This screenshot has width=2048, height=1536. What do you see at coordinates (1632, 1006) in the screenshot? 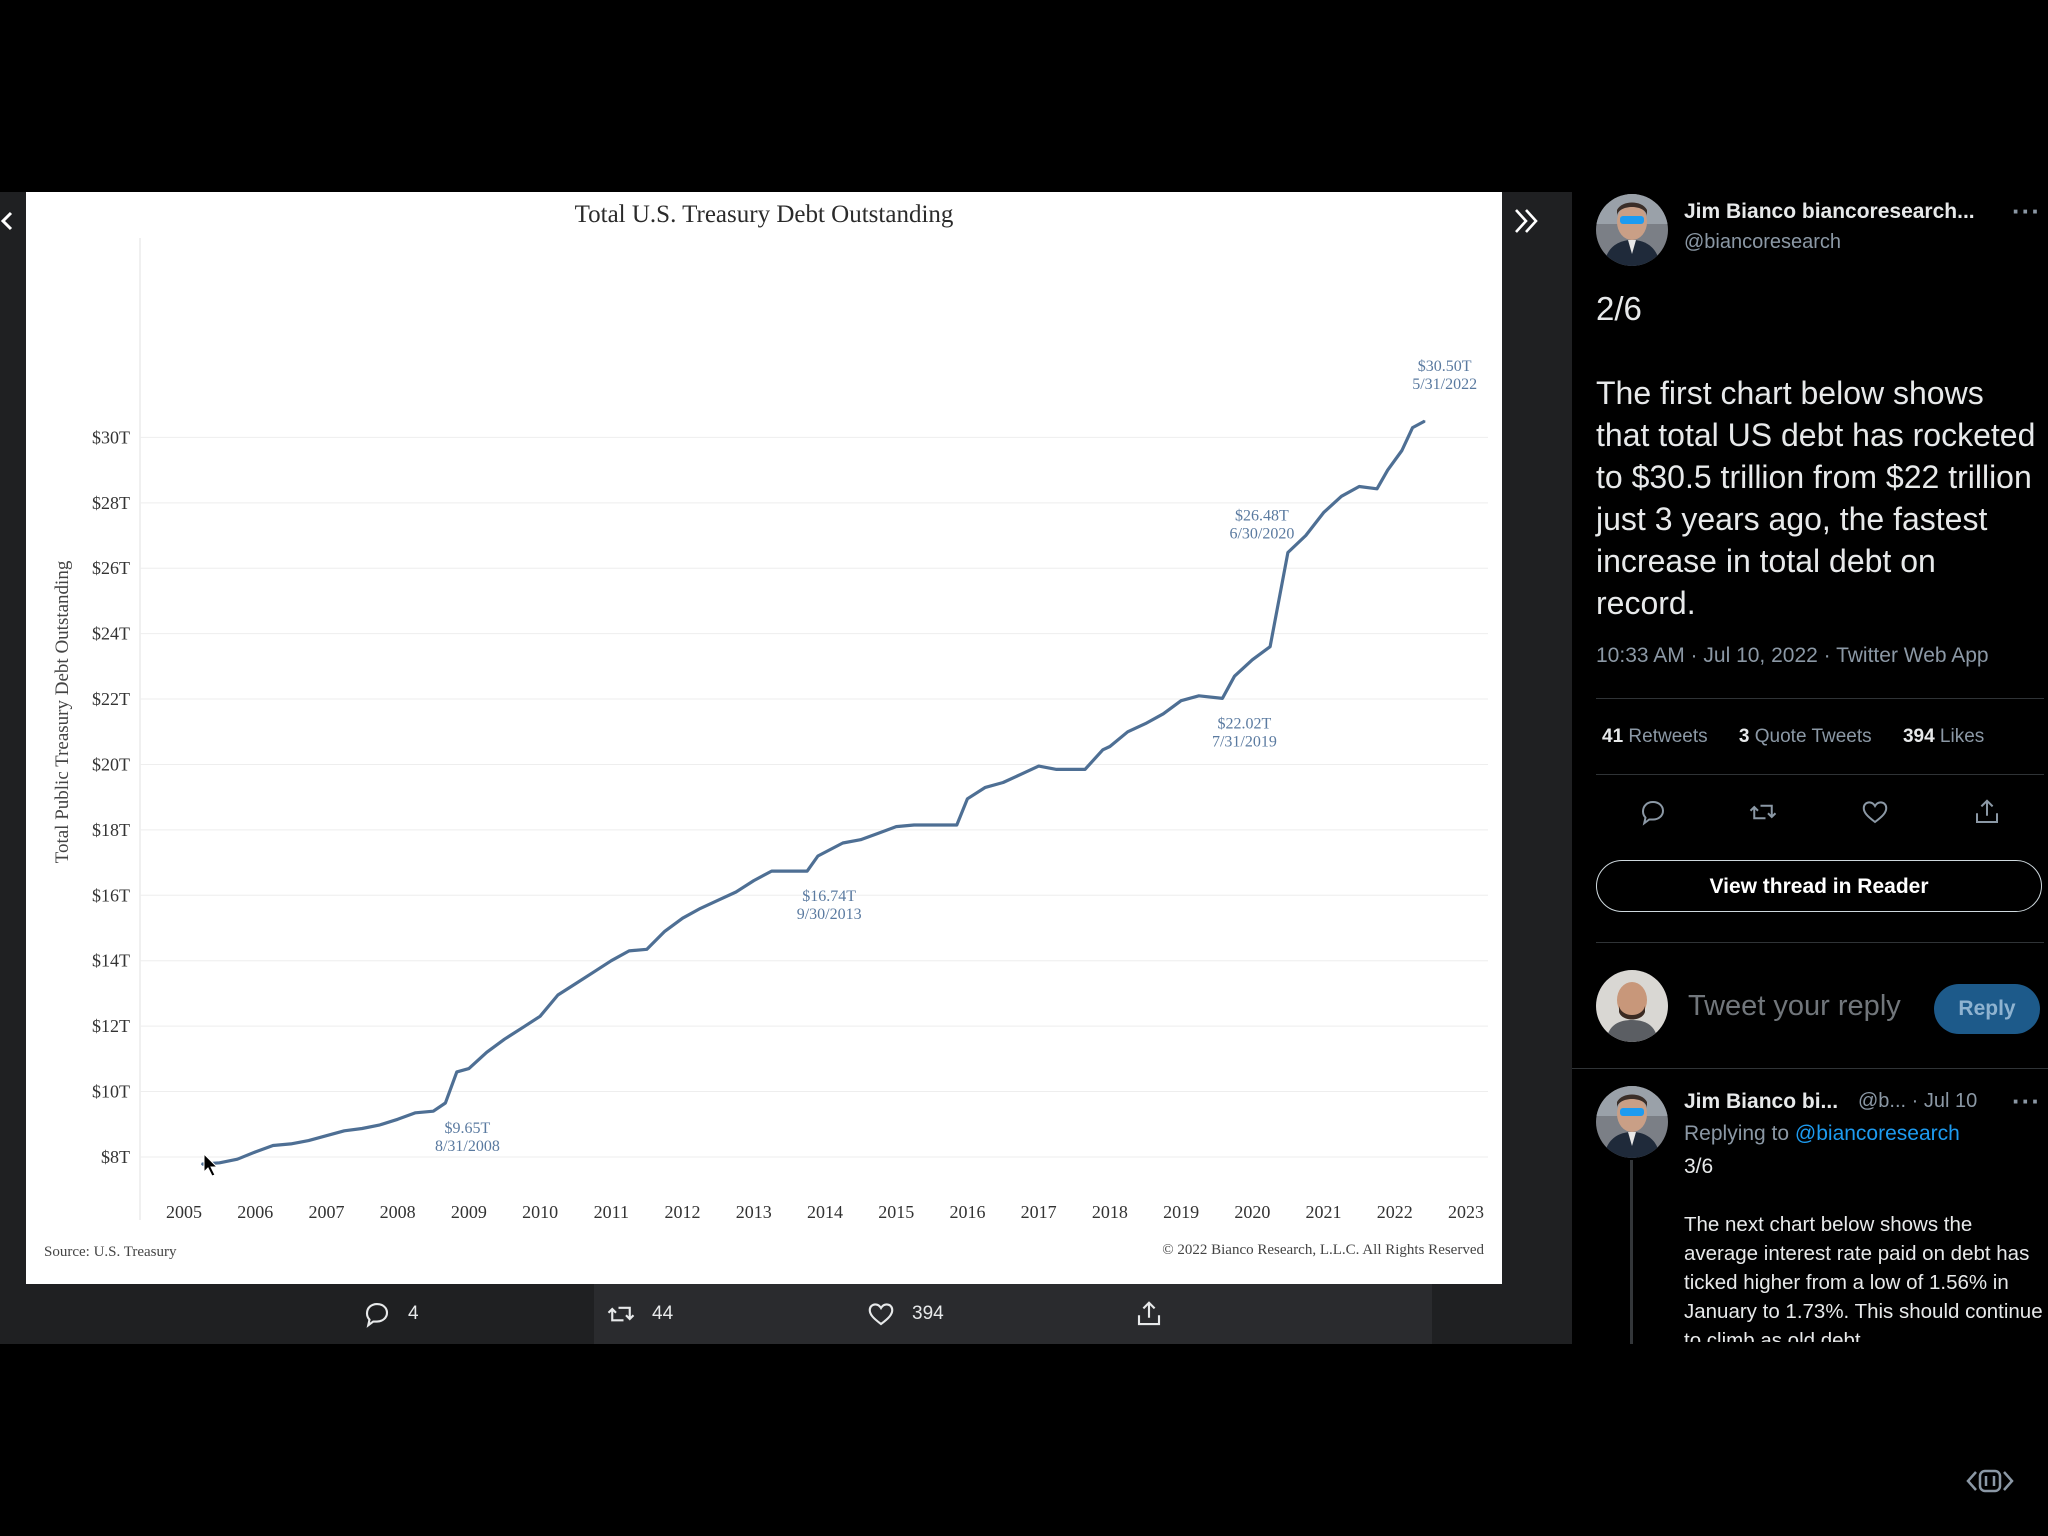
I see `user-avatar` at bounding box center [1632, 1006].